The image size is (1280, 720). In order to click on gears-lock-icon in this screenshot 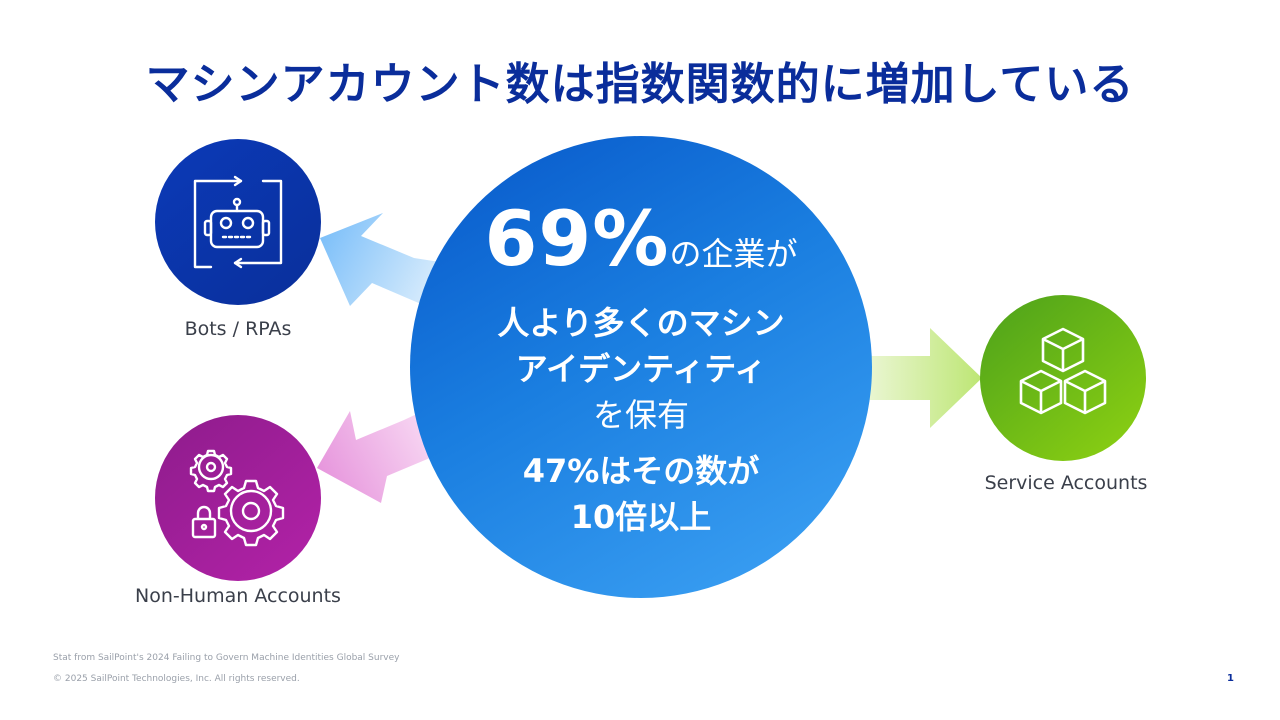, I will do `click(237, 498)`.